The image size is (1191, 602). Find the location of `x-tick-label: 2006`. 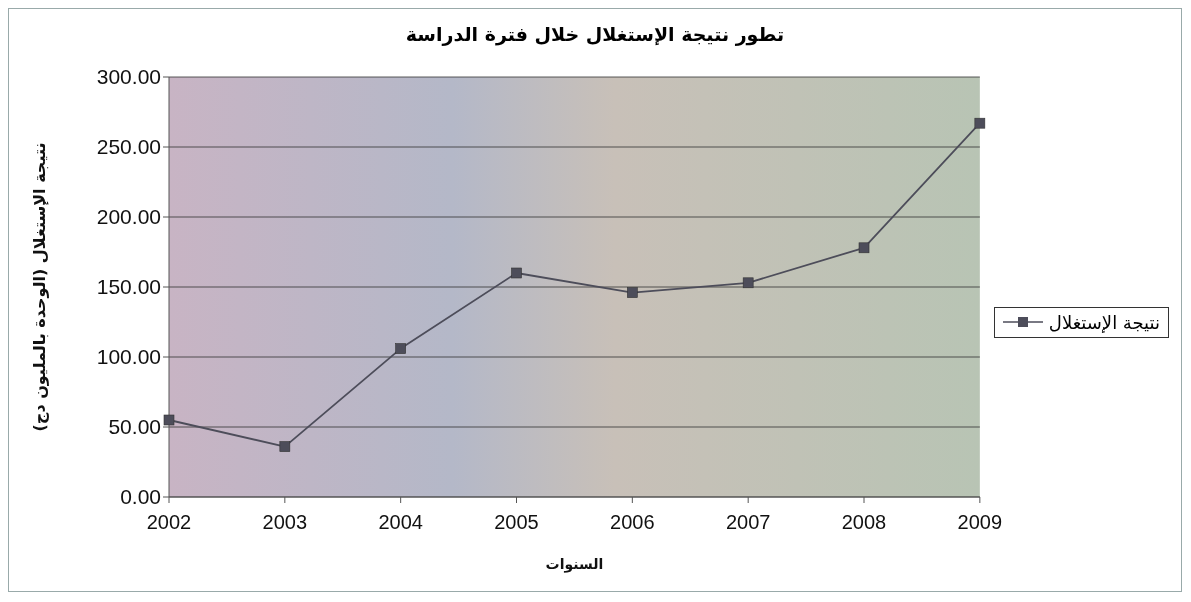

x-tick-label: 2006 is located at coordinates (632, 522).